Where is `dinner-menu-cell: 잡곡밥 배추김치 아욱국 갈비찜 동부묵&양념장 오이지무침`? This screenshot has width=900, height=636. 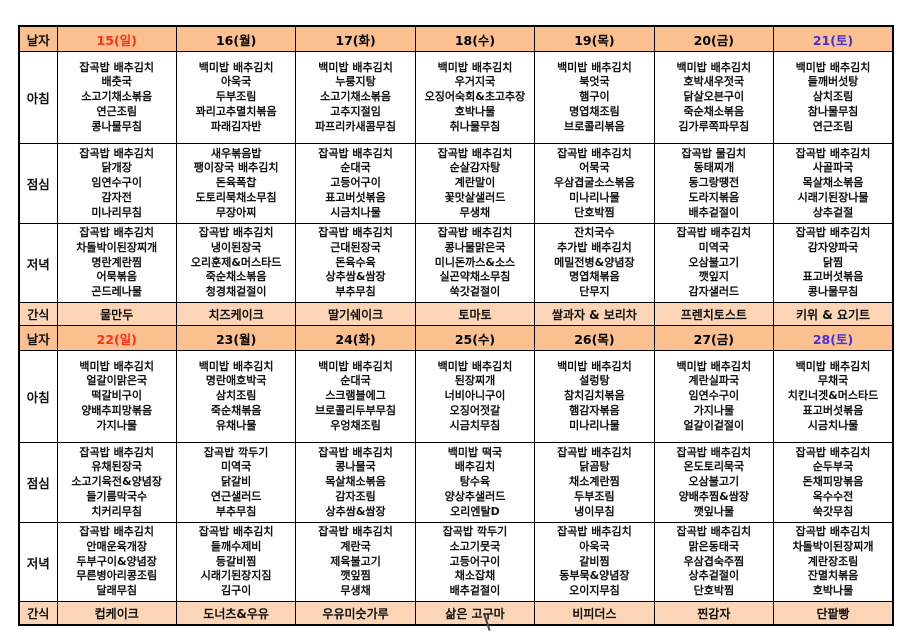
dinner-menu-cell: 잡곡밥 배추김치 아욱국 갈비찜 동부묵&양념장 오이지무침 is located at coordinates (594, 562).